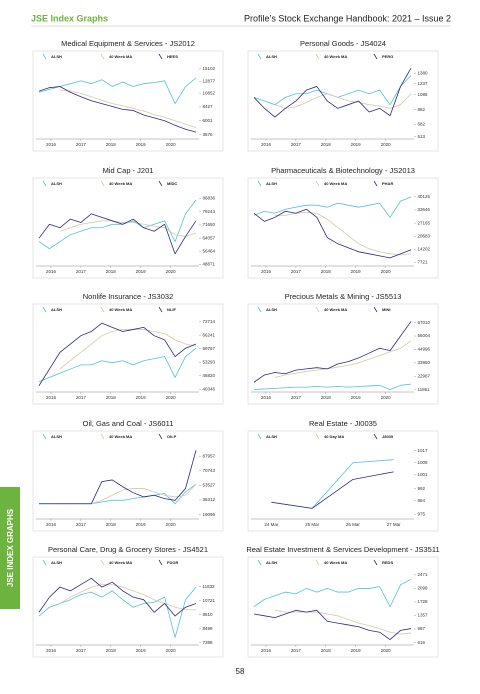  I want to click on x-tick-label: 26 Mar, so click(353, 524).